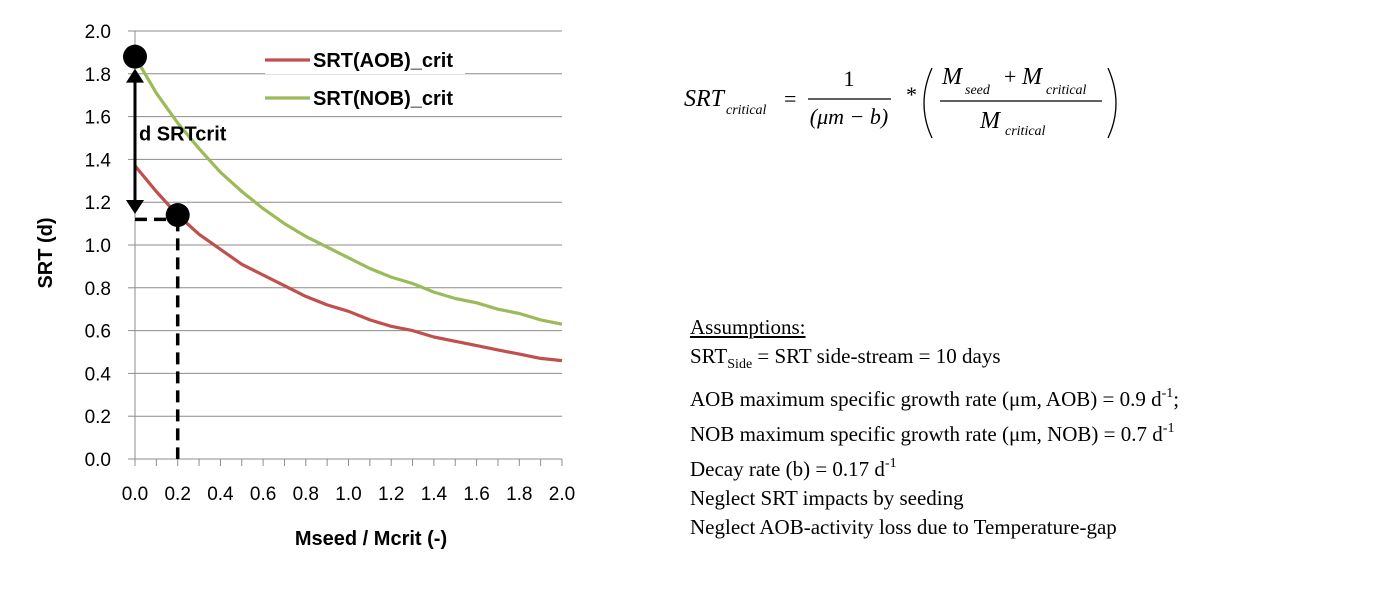 Image resolution: width=1396 pixels, height=611 pixels. Describe the element at coordinates (1025, 131) in the screenshot. I see `formula-m-den-sub: critical` at that location.